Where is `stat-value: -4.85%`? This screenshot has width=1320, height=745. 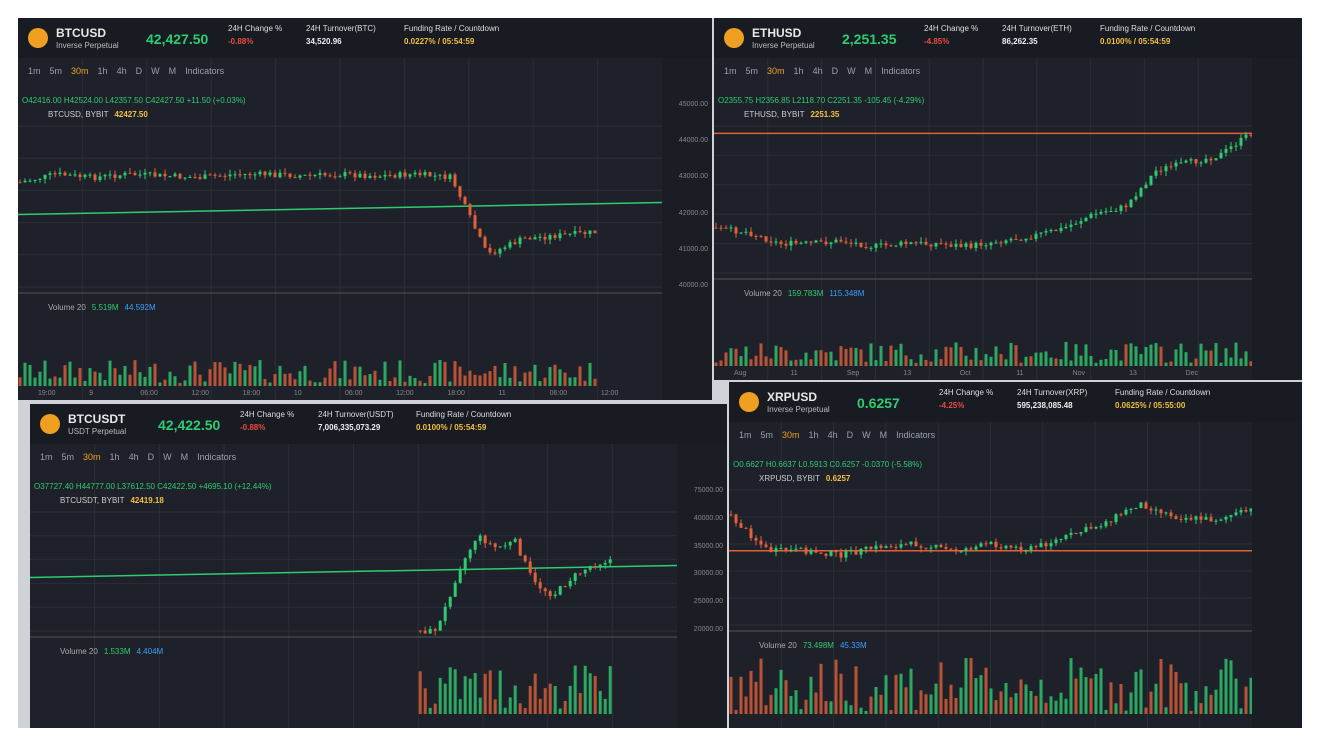
stat-value: -4.85% is located at coordinates (937, 41).